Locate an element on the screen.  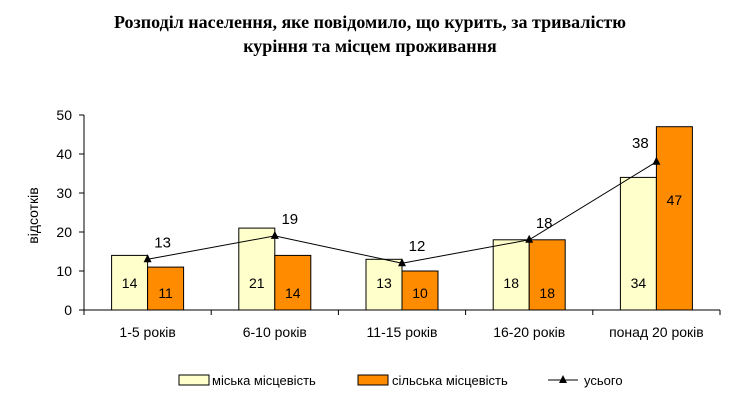
x-tick-label: 16-20 років is located at coordinates (529, 332).